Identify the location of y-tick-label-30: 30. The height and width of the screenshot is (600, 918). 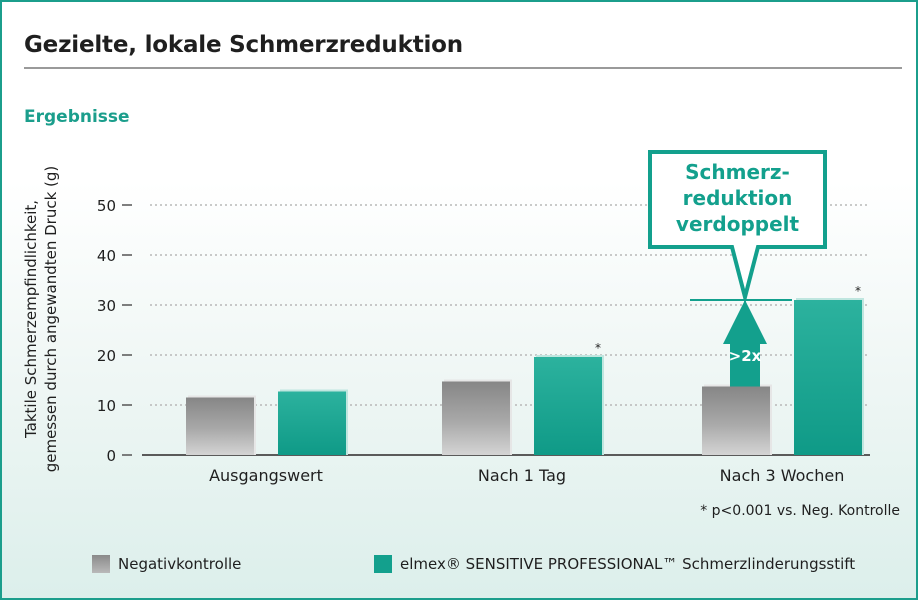
(106, 306).